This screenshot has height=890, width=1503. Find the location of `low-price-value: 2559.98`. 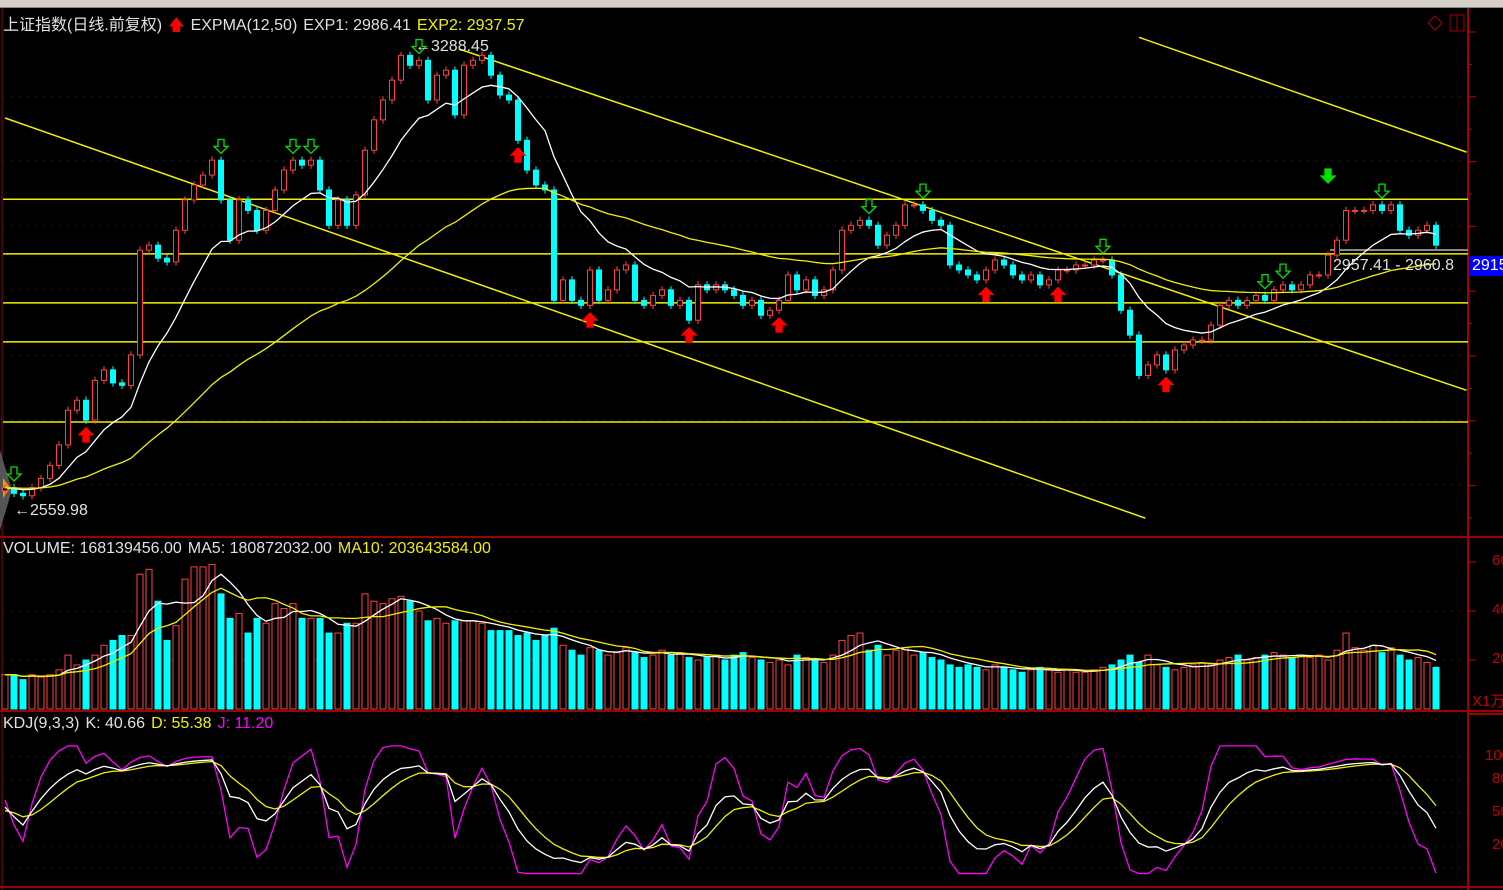

low-price-value: 2559.98 is located at coordinates (59, 510).